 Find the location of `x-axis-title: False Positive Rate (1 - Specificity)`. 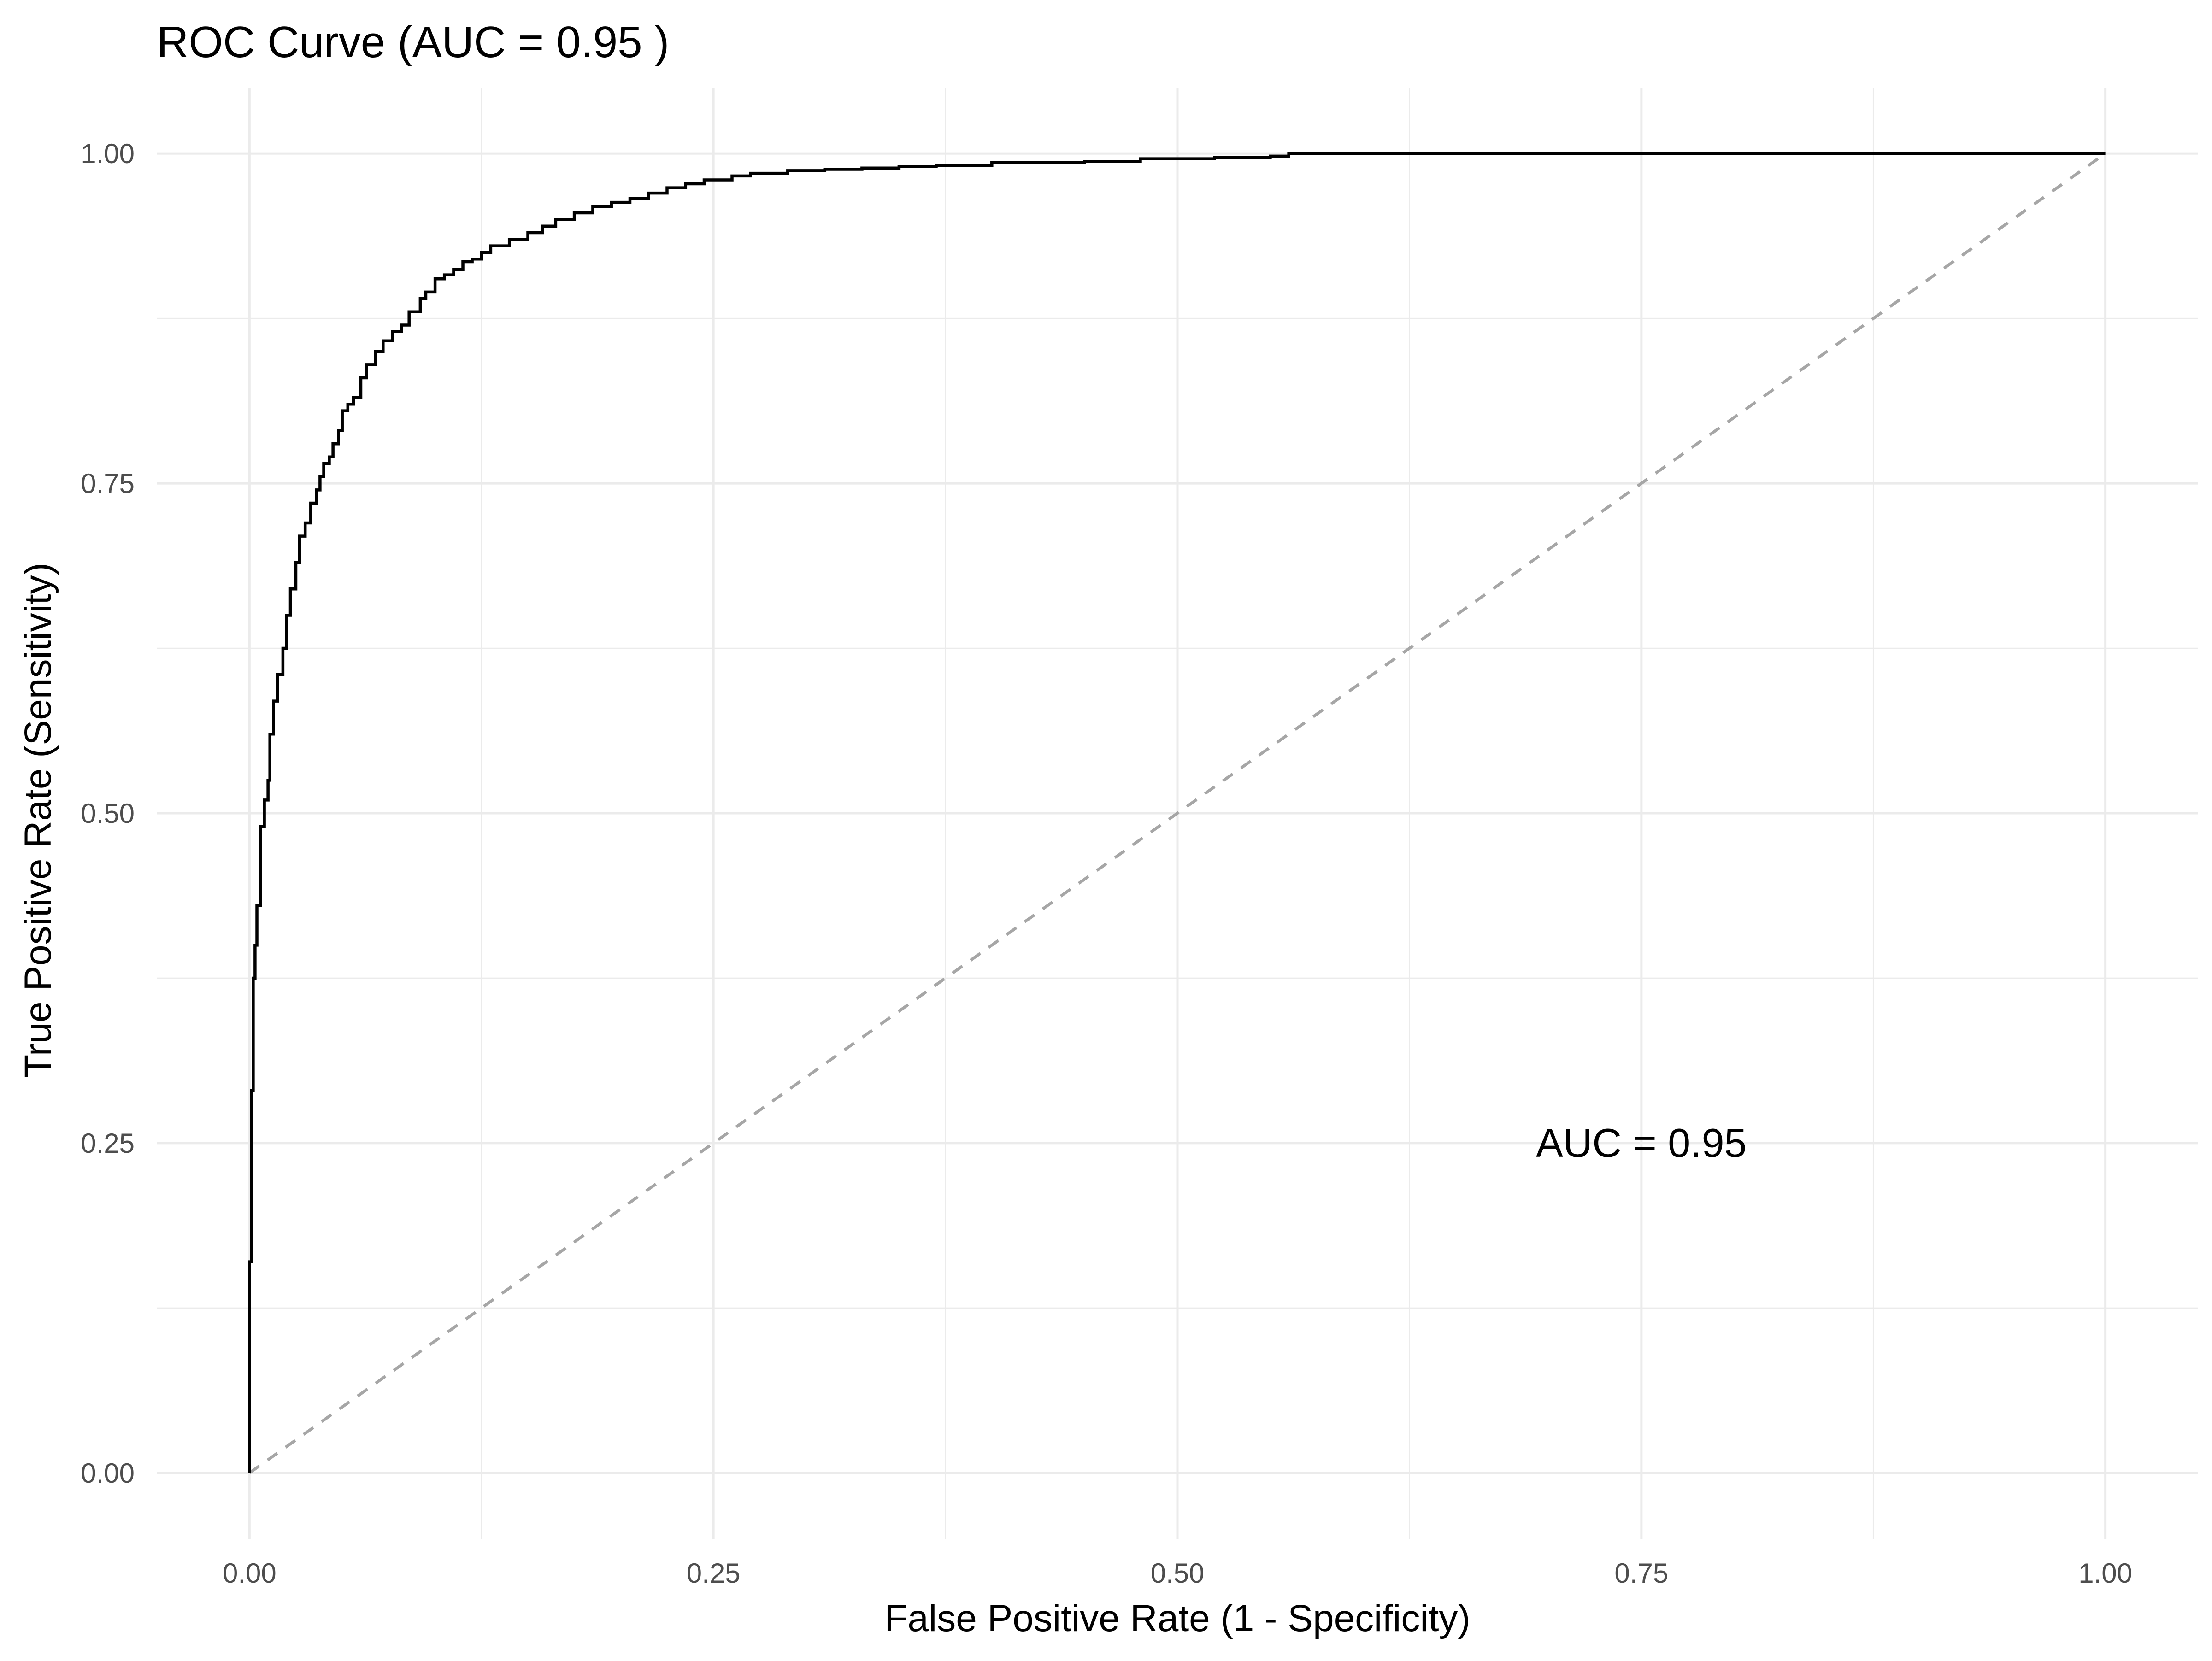

x-axis-title: False Positive Rate (1 - Specificity) is located at coordinates (1177, 1618).